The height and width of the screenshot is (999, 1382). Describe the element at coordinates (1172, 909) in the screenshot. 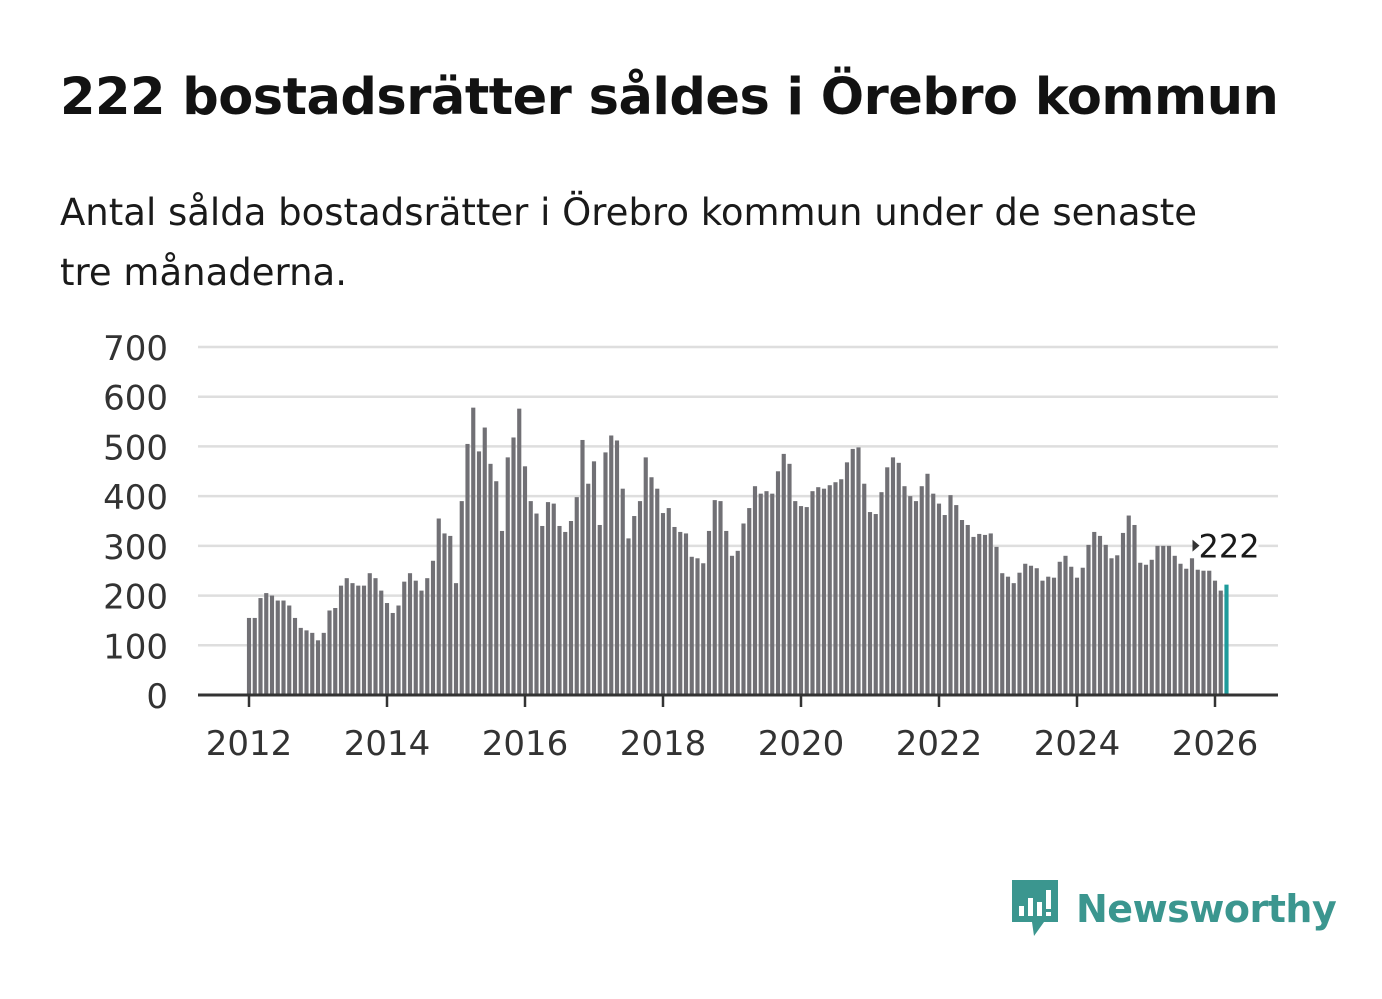

I see `newsworthy-logo: Newsworthy` at that location.